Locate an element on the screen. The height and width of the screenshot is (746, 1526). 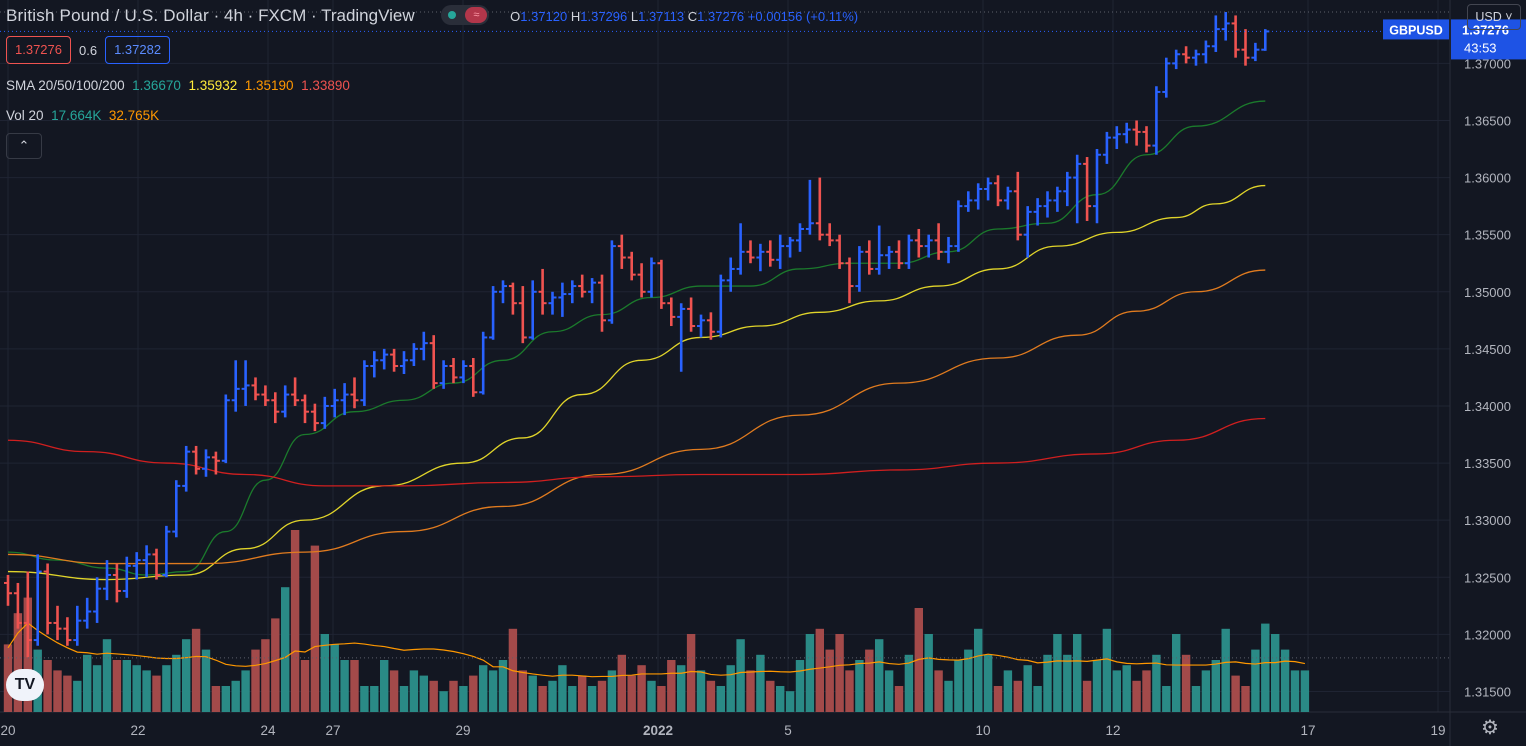
volume-legend: Vol 20 17.664K 32.765K is located at coordinates (82, 115).